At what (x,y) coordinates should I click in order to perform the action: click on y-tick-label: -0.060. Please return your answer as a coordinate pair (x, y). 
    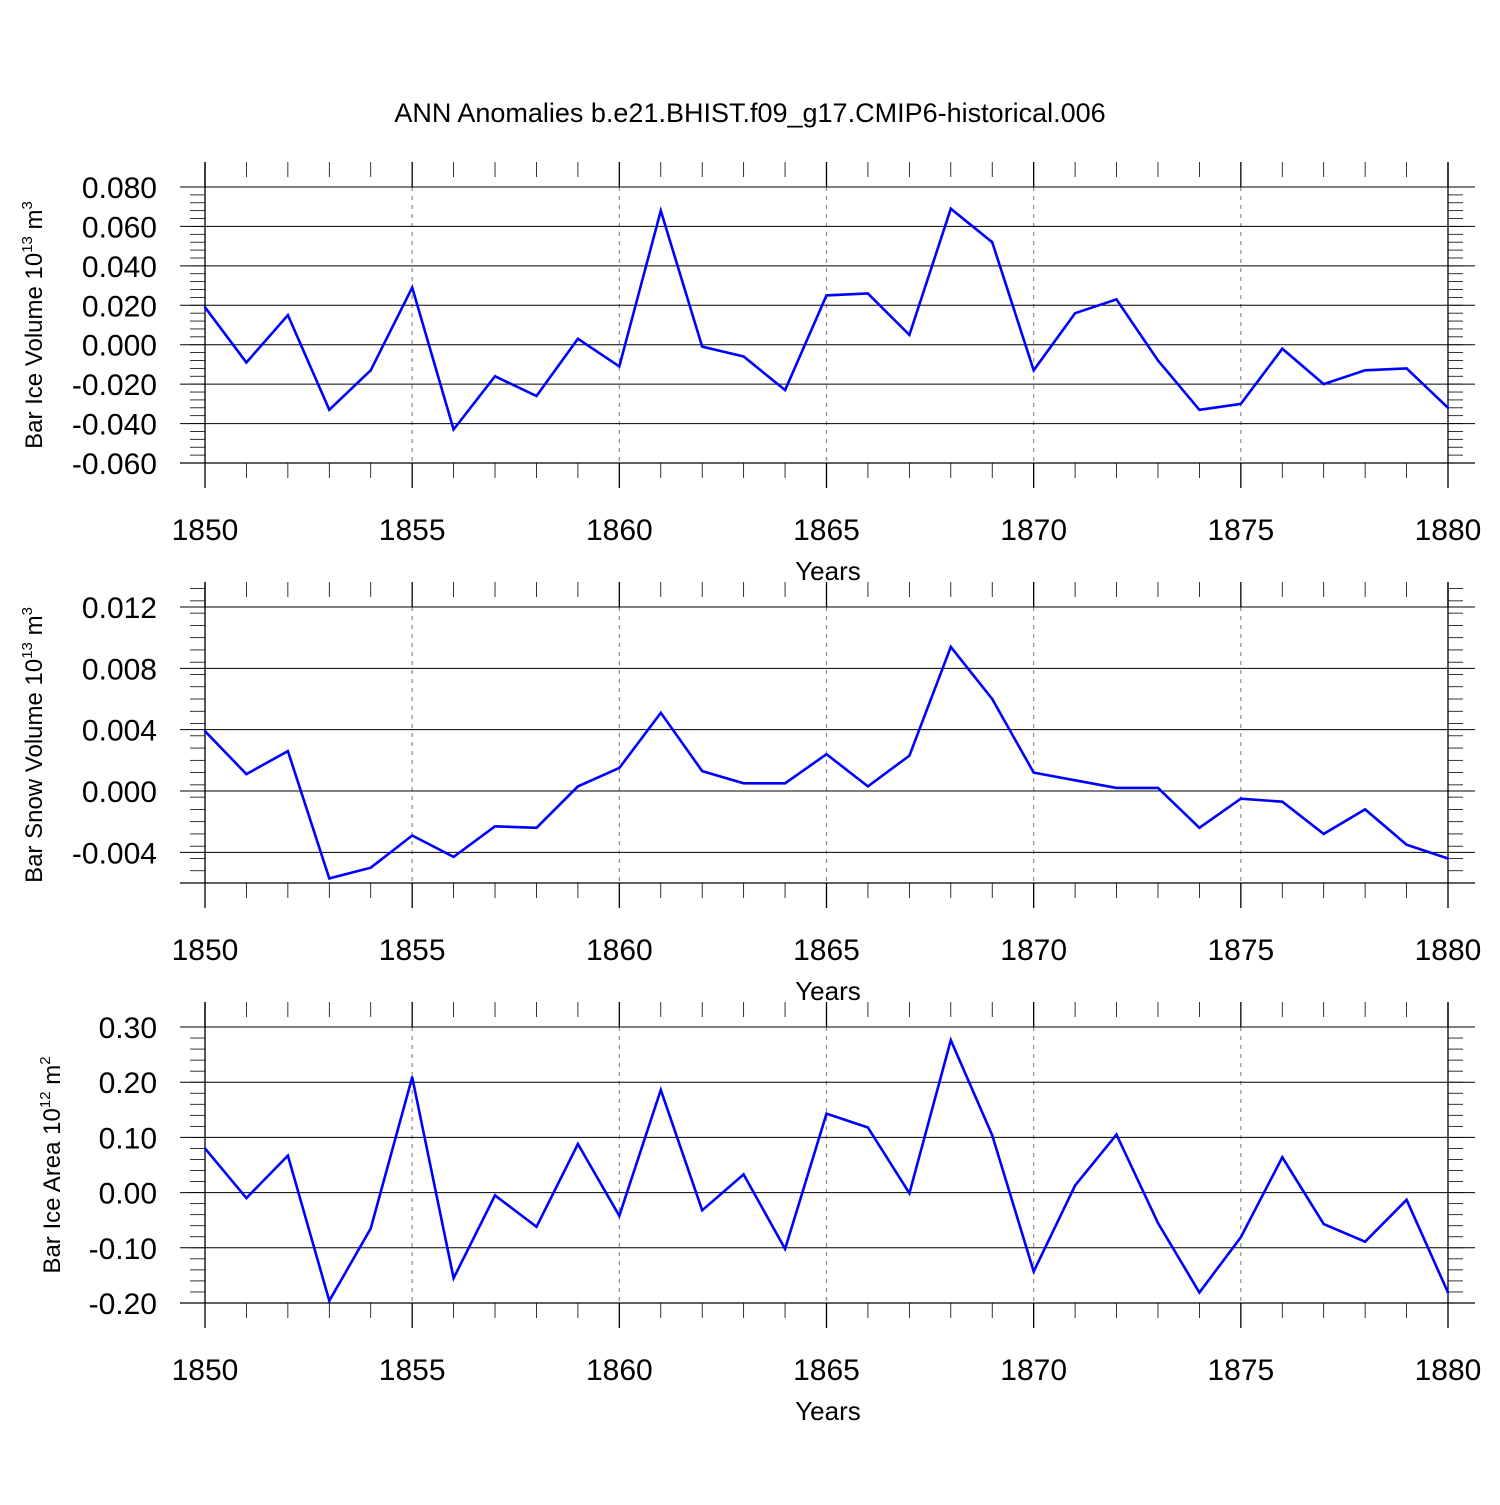
    Looking at the image, I should click on (114, 464).